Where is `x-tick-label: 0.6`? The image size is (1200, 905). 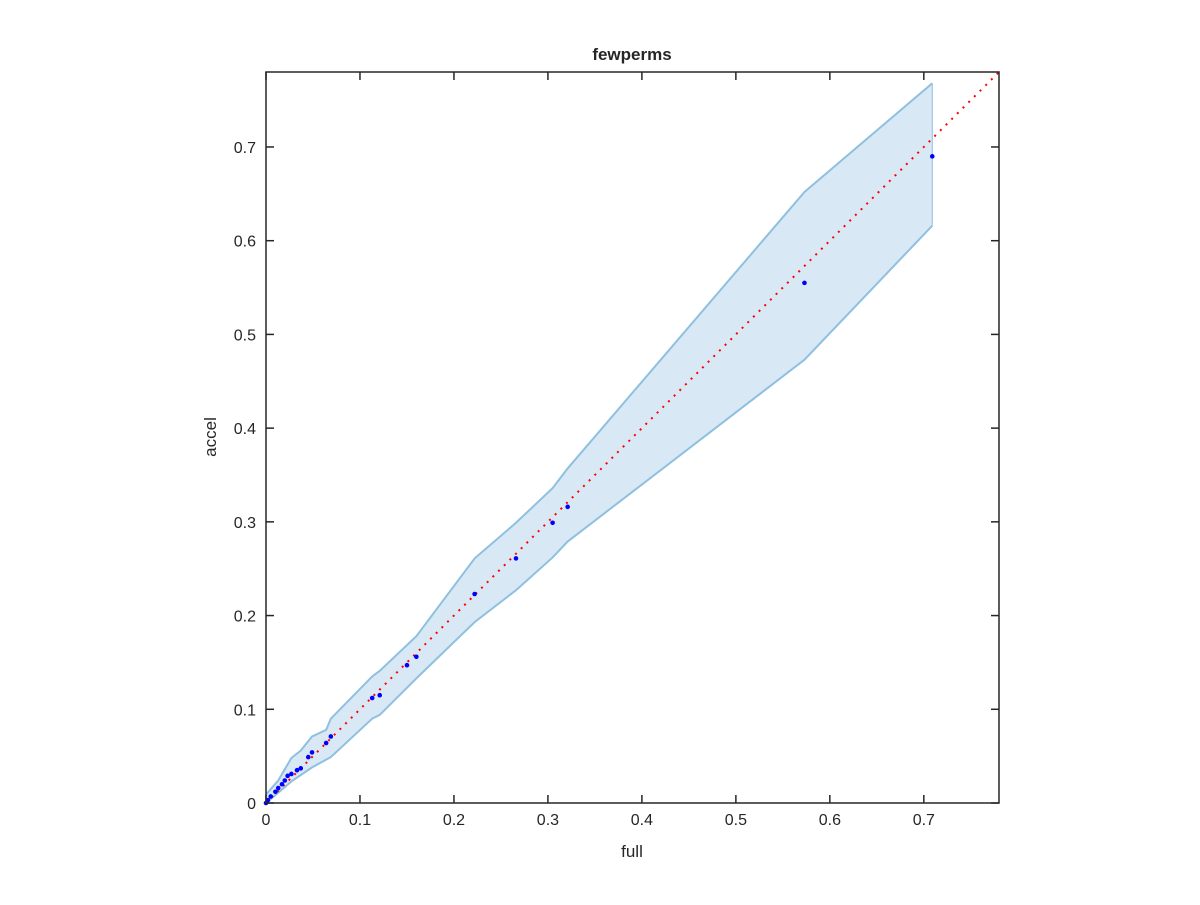 x-tick-label: 0.6 is located at coordinates (830, 820).